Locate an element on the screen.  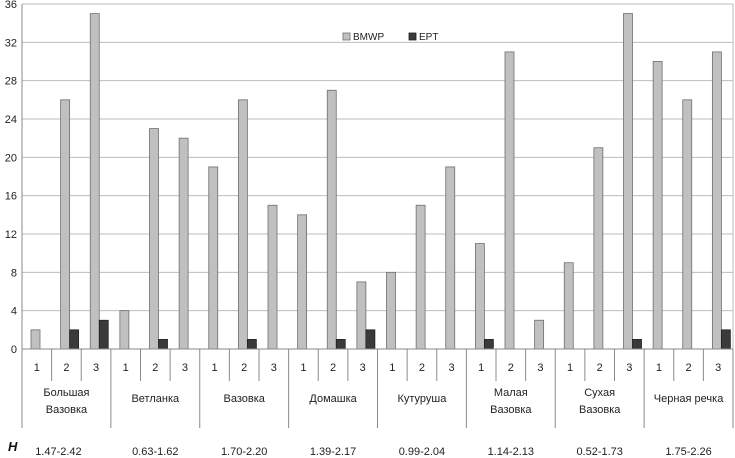
group-label: Ветланка is located at coordinates (155, 399).